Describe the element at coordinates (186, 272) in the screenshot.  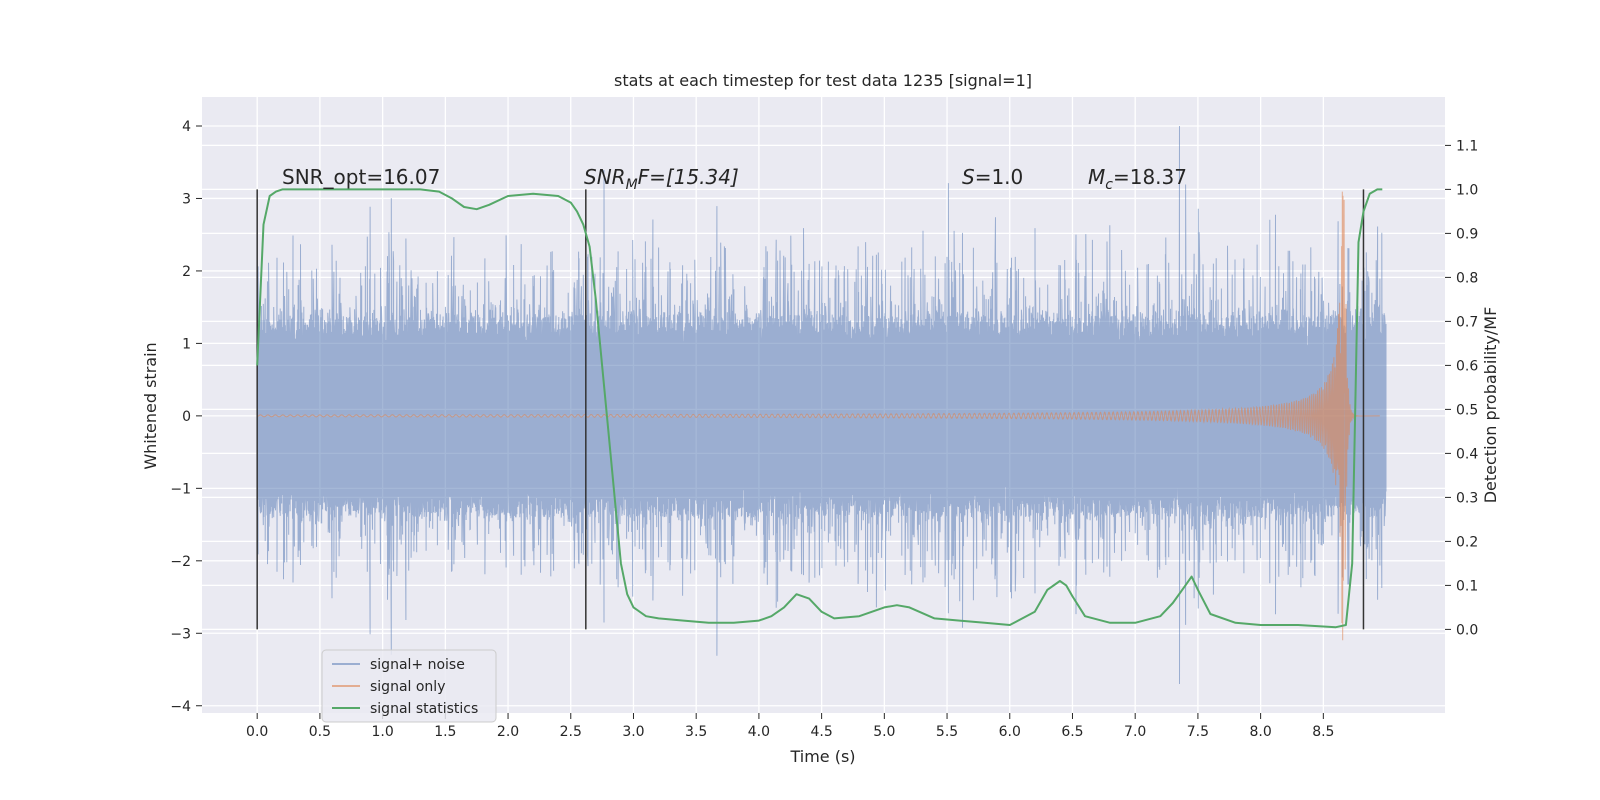
I see `y-tick-label: 2` at that location.